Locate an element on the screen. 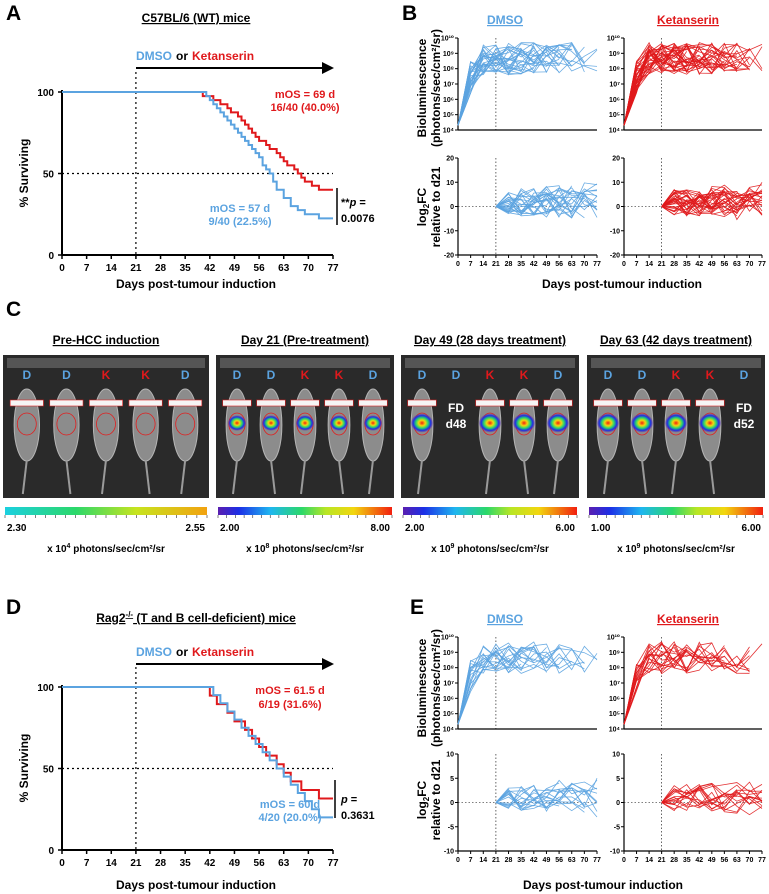 This screenshot has height=894, width=769. roi-outline is located at coordinates (145, 424).